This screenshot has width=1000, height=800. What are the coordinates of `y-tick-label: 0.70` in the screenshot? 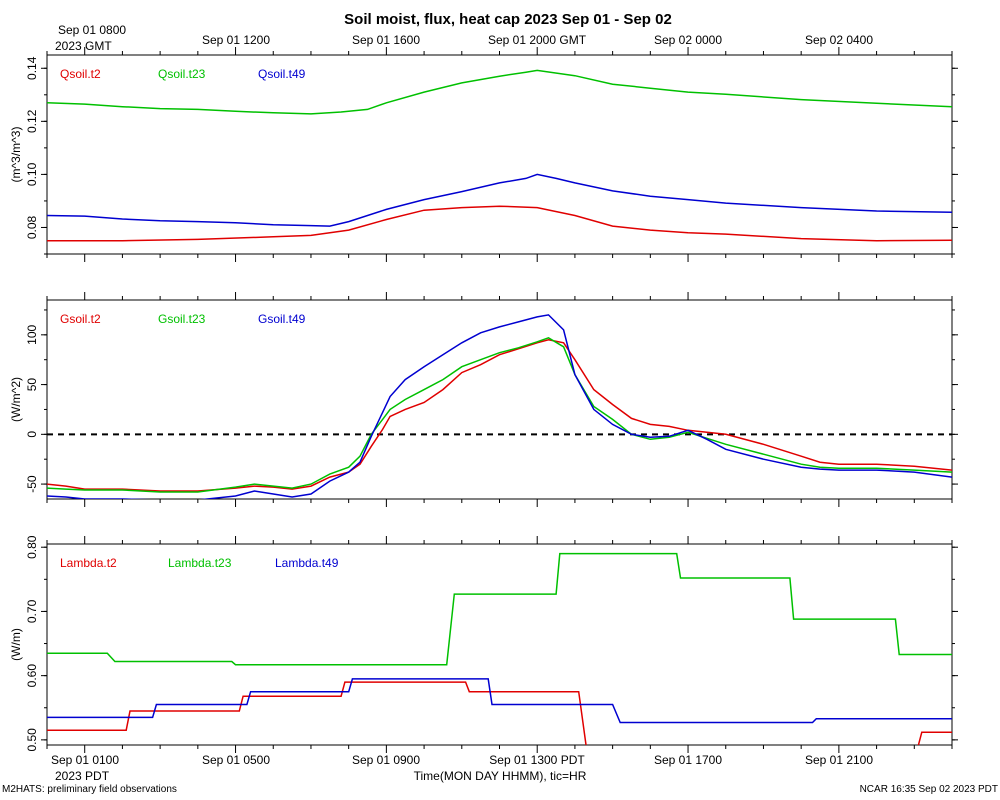 It's located at (32, 611).